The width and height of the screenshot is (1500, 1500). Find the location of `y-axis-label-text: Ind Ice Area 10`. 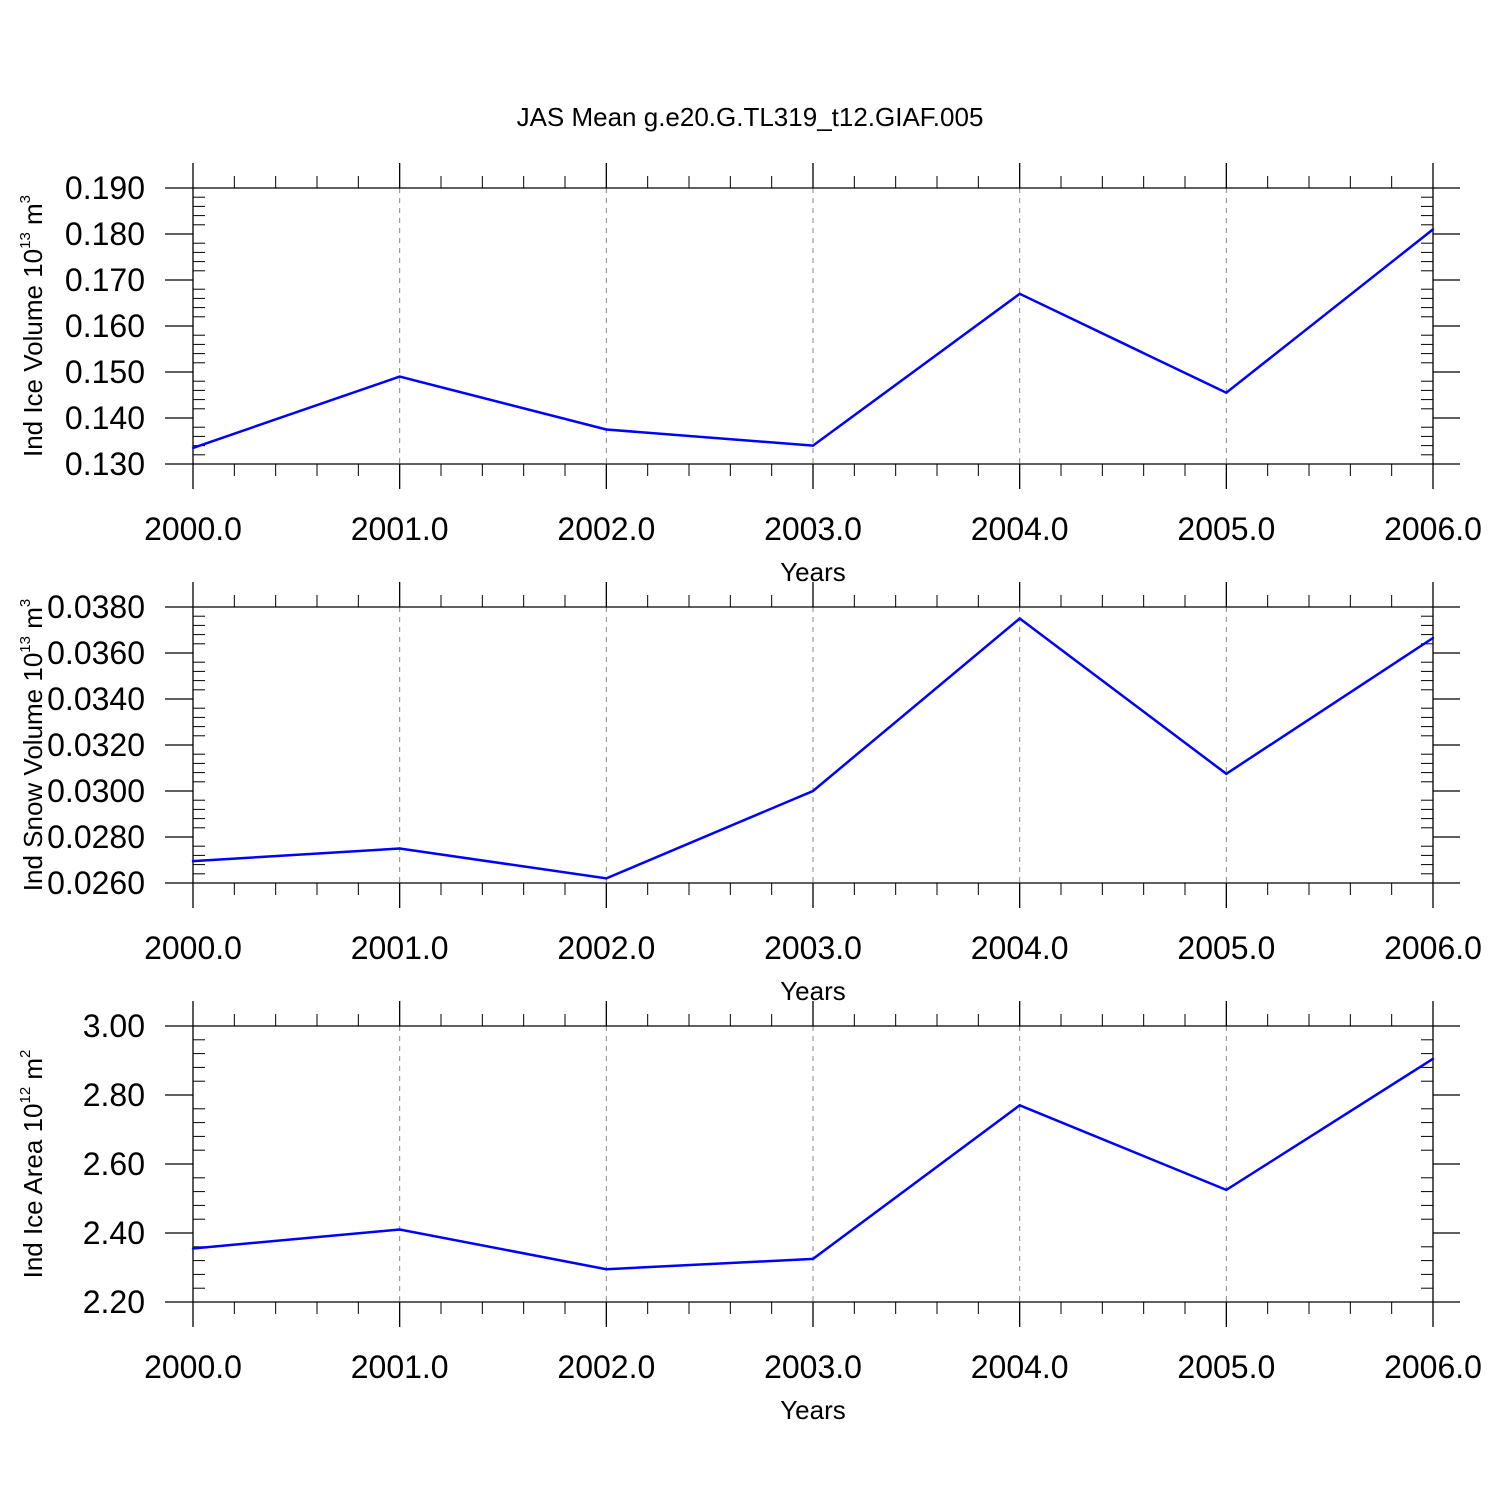

y-axis-label-text: Ind Ice Area 10 is located at coordinates (33, 1191).